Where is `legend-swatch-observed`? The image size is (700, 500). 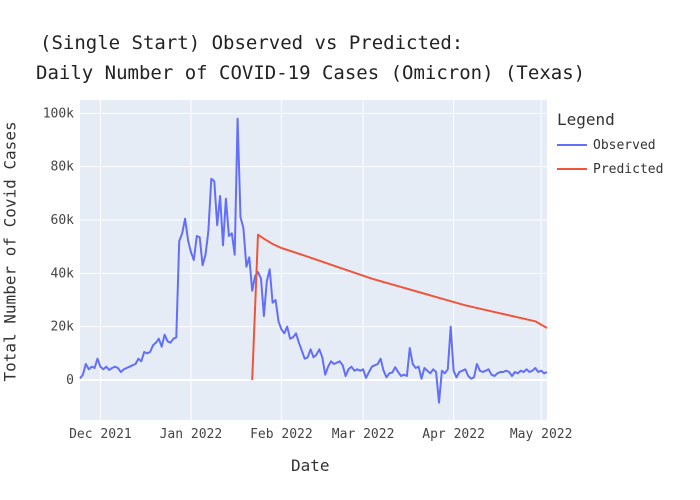
legend-swatch-observed is located at coordinates (572, 145).